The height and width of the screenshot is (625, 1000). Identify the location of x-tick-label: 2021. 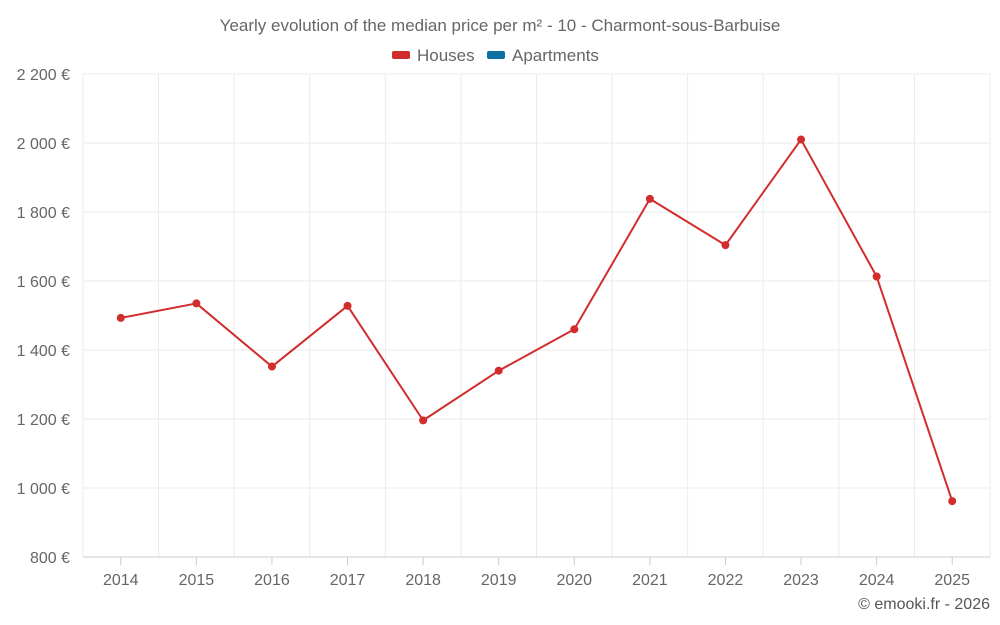
(650, 580).